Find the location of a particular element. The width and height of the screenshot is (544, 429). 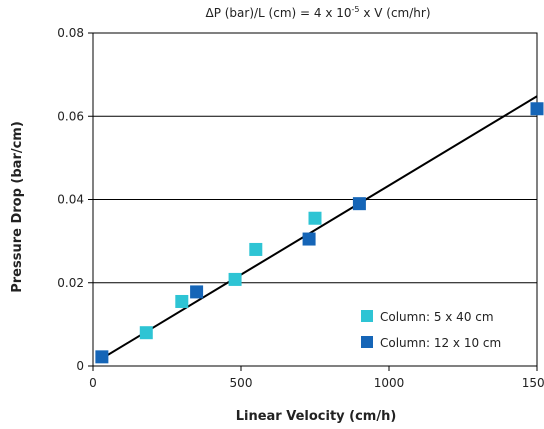

chart-title: ΔP (bar)/L (cm) = 4 x 10-5 x V (cm/hr) is located at coordinates (317, 12).